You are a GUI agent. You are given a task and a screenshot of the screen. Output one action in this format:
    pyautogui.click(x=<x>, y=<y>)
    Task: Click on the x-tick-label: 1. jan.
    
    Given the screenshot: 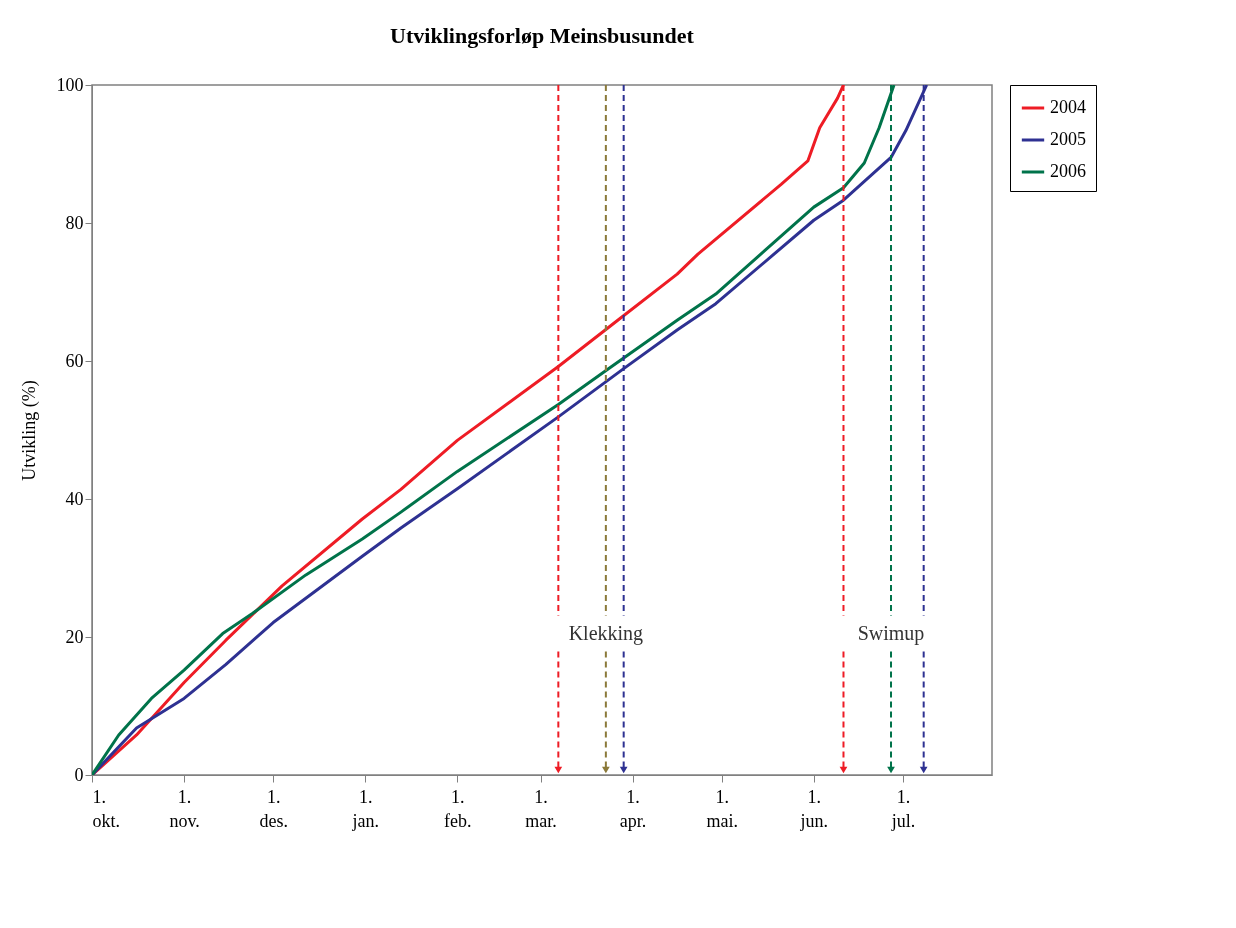 What is the action you would take?
    pyautogui.click(x=365, y=808)
    